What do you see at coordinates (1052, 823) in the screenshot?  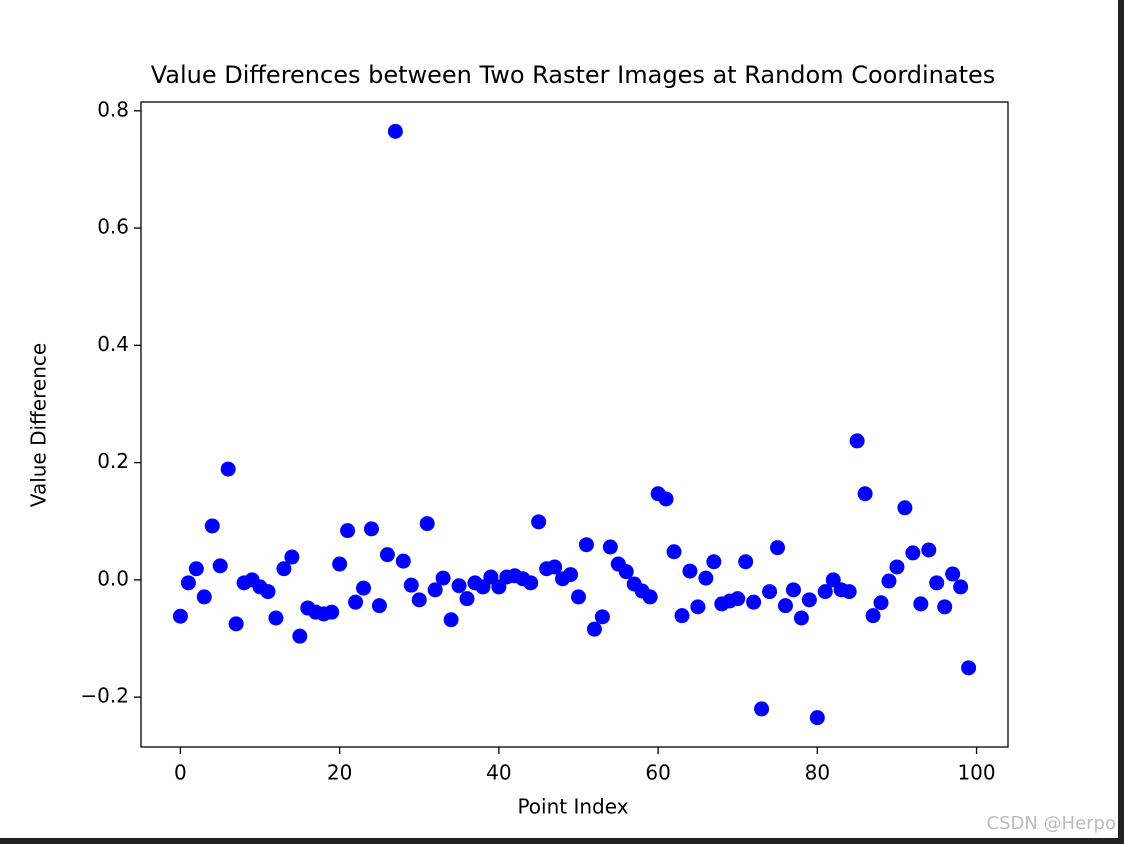 I see `watermark: CSDN @Herpo` at bounding box center [1052, 823].